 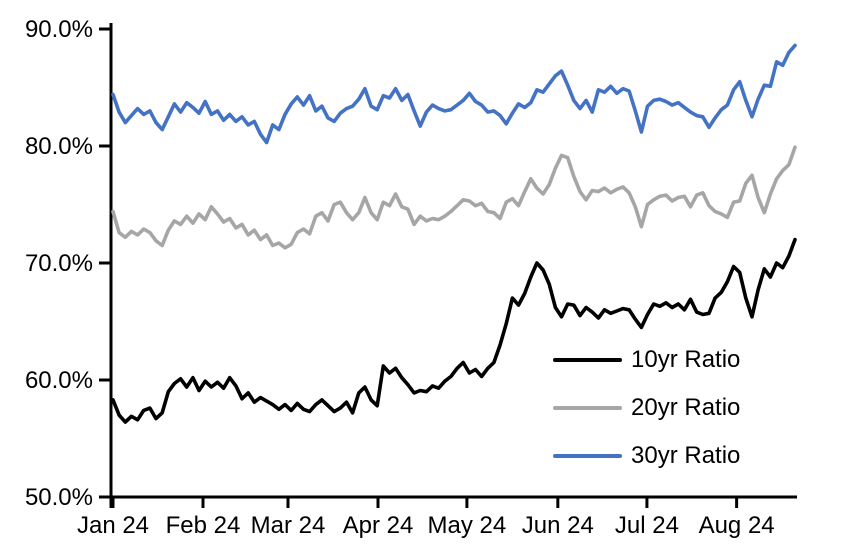 I want to click on x-tick-label: Jan 24, so click(x=113, y=525).